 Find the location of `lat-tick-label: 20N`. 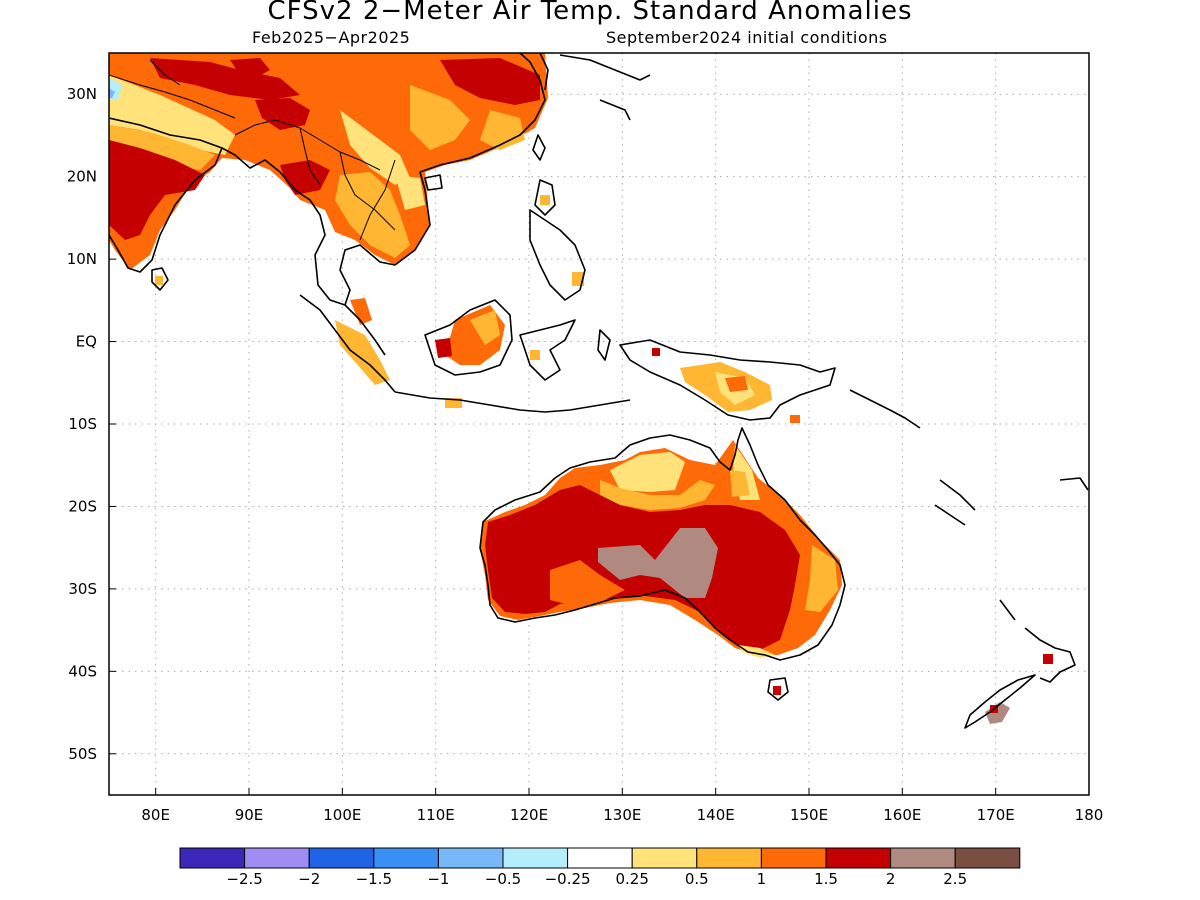

lat-tick-label: 20N is located at coordinates (82, 177).